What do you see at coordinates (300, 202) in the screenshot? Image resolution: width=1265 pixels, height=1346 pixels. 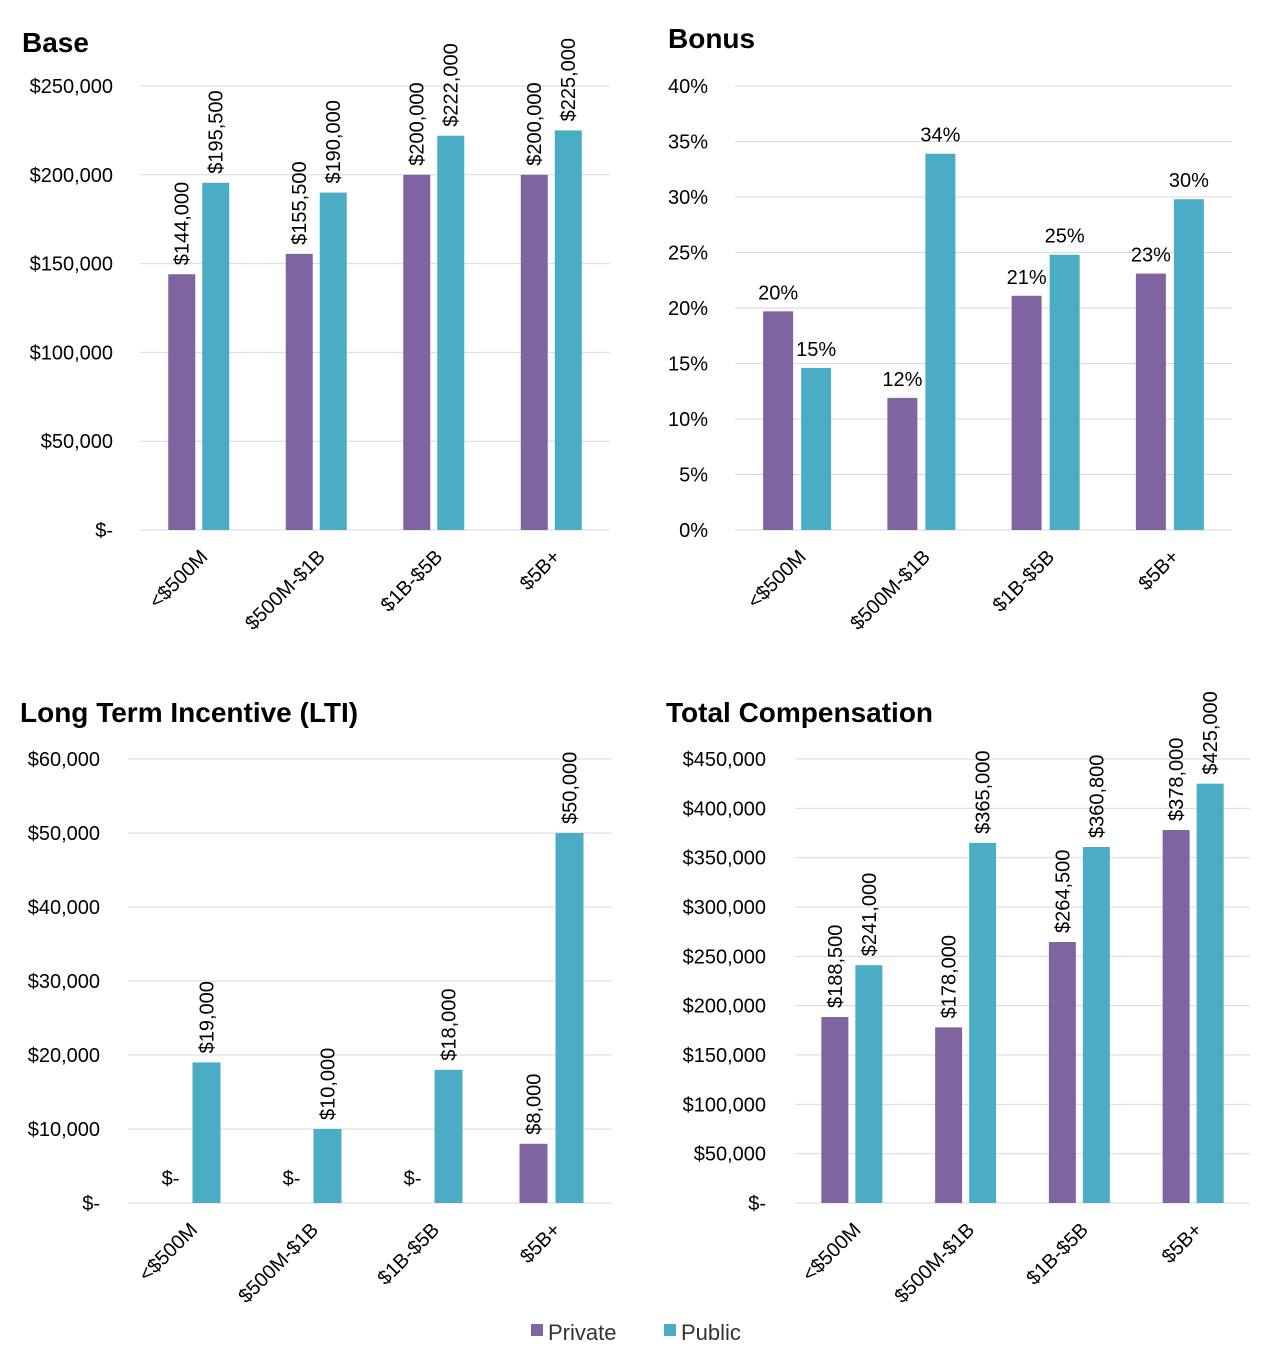 I see `data-label: $155,500` at bounding box center [300, 202].